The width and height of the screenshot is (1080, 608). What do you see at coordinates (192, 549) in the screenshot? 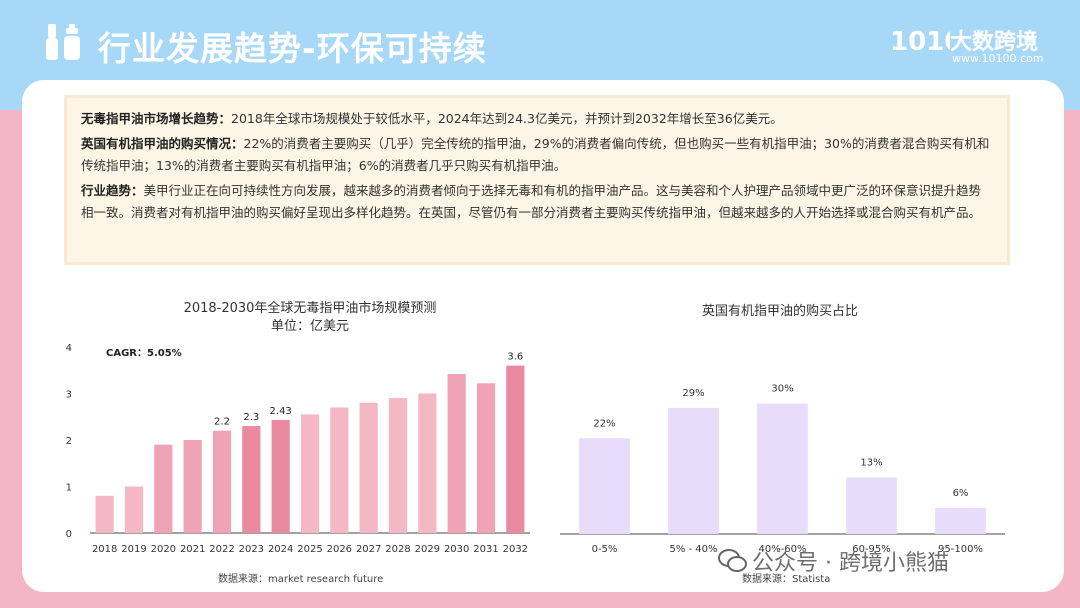
I see `chart1-x-tick-label: 2021` at bounding box center [192, 549].